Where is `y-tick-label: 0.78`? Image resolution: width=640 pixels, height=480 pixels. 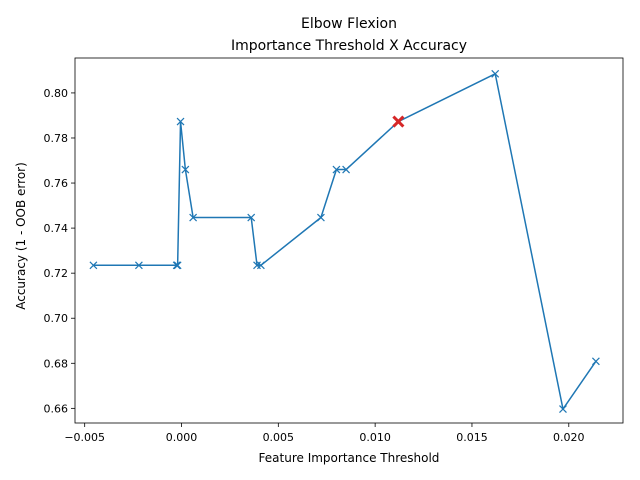
y-tick-label: 0.78 is located at coordinates (56, 138).